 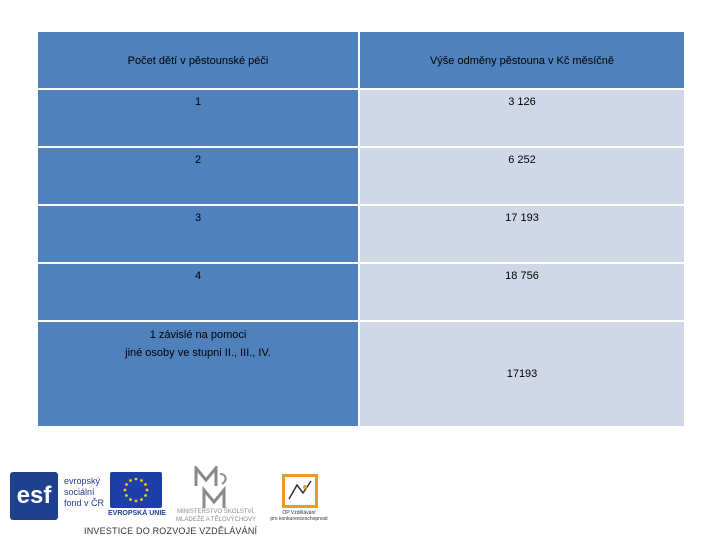 What do you see at coordinates (199, 234) in the screenshot?
I see `children-count-cell: 3` at bounding box center [199, 234].